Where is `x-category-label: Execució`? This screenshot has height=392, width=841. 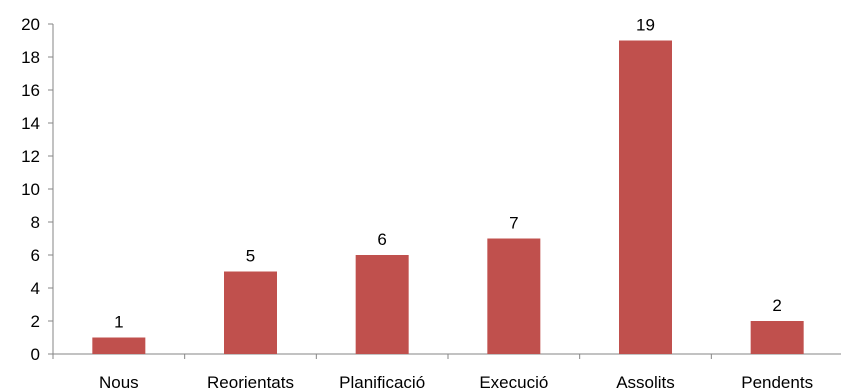
x-category-label: Execució is located at coordinates (513, 382).